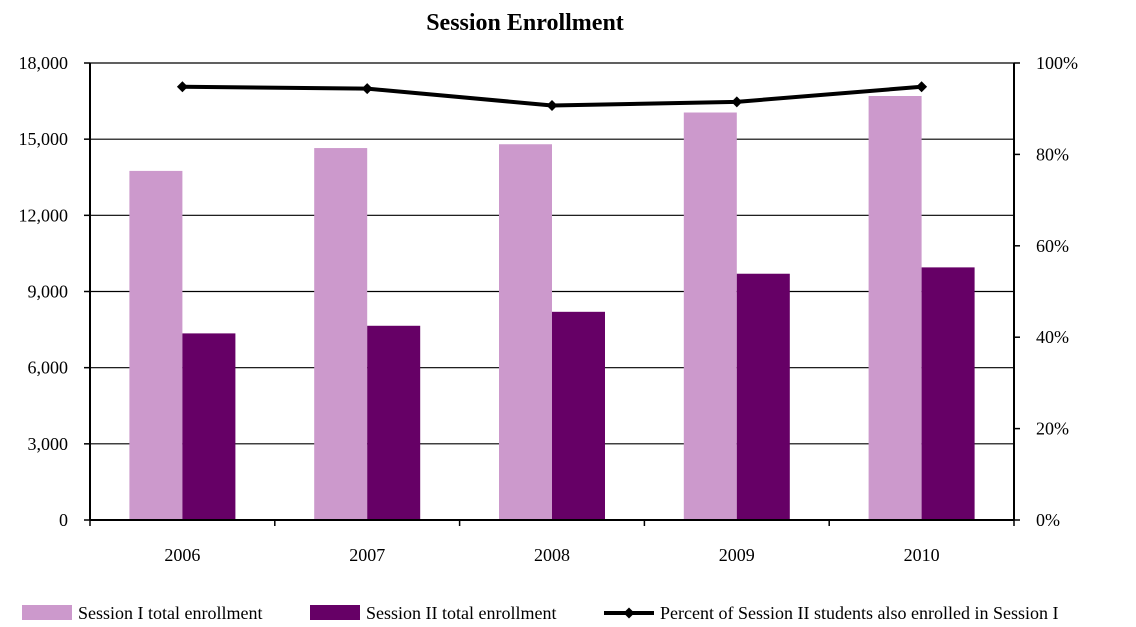 This screenshot has height=627, width=1136. Describe the element at coordinates (1048, 520) in the screenshot. I see `right-axis-tick-label: 0%` at that location.